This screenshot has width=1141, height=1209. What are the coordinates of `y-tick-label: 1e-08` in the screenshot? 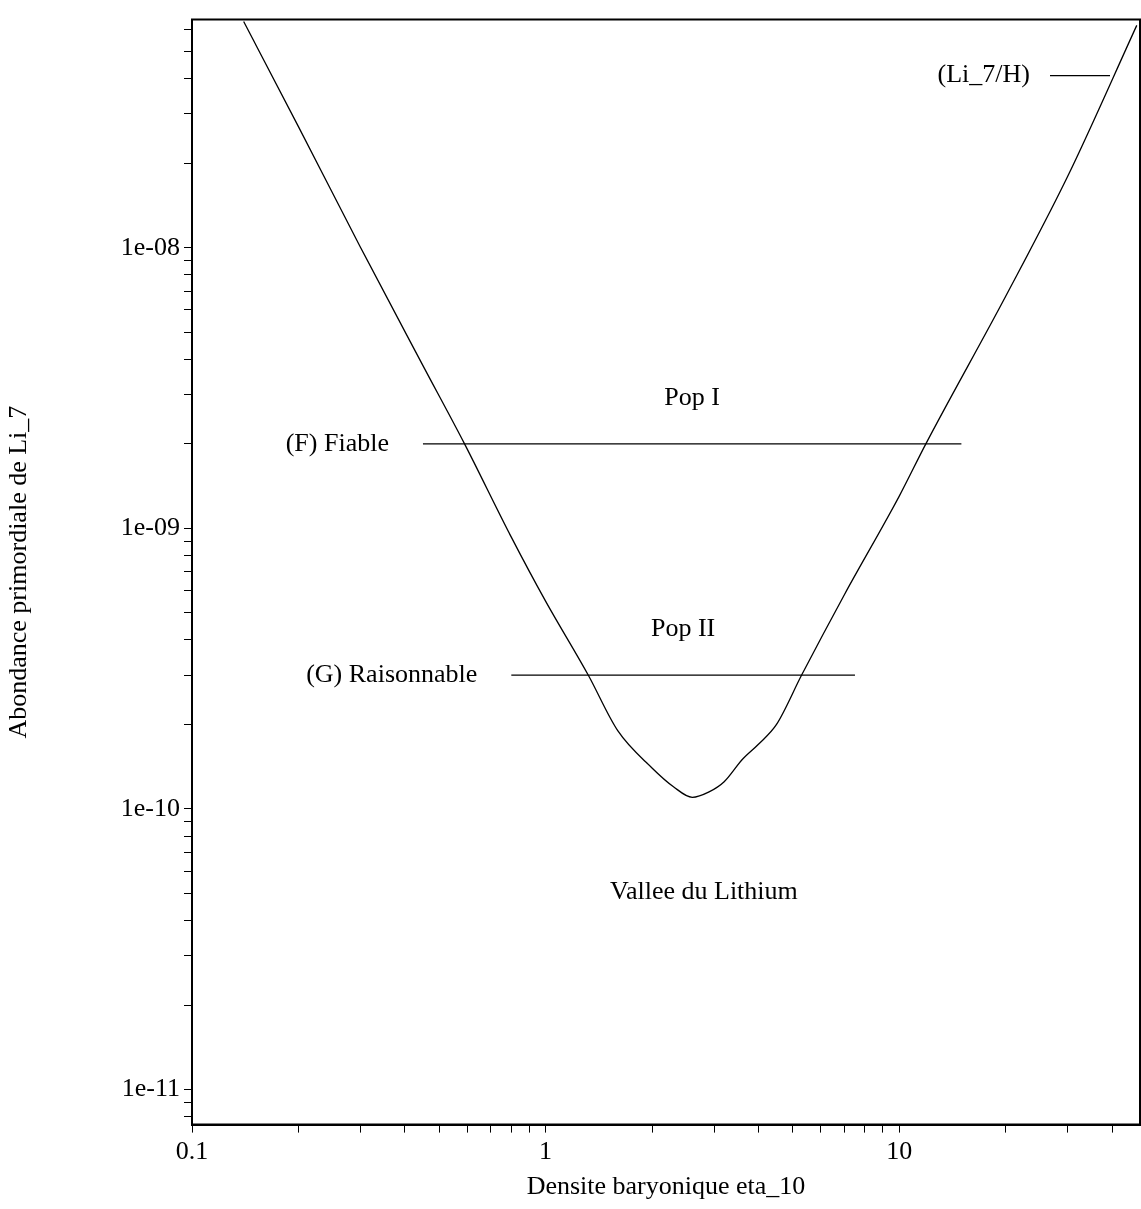 It's located at (150, 246).